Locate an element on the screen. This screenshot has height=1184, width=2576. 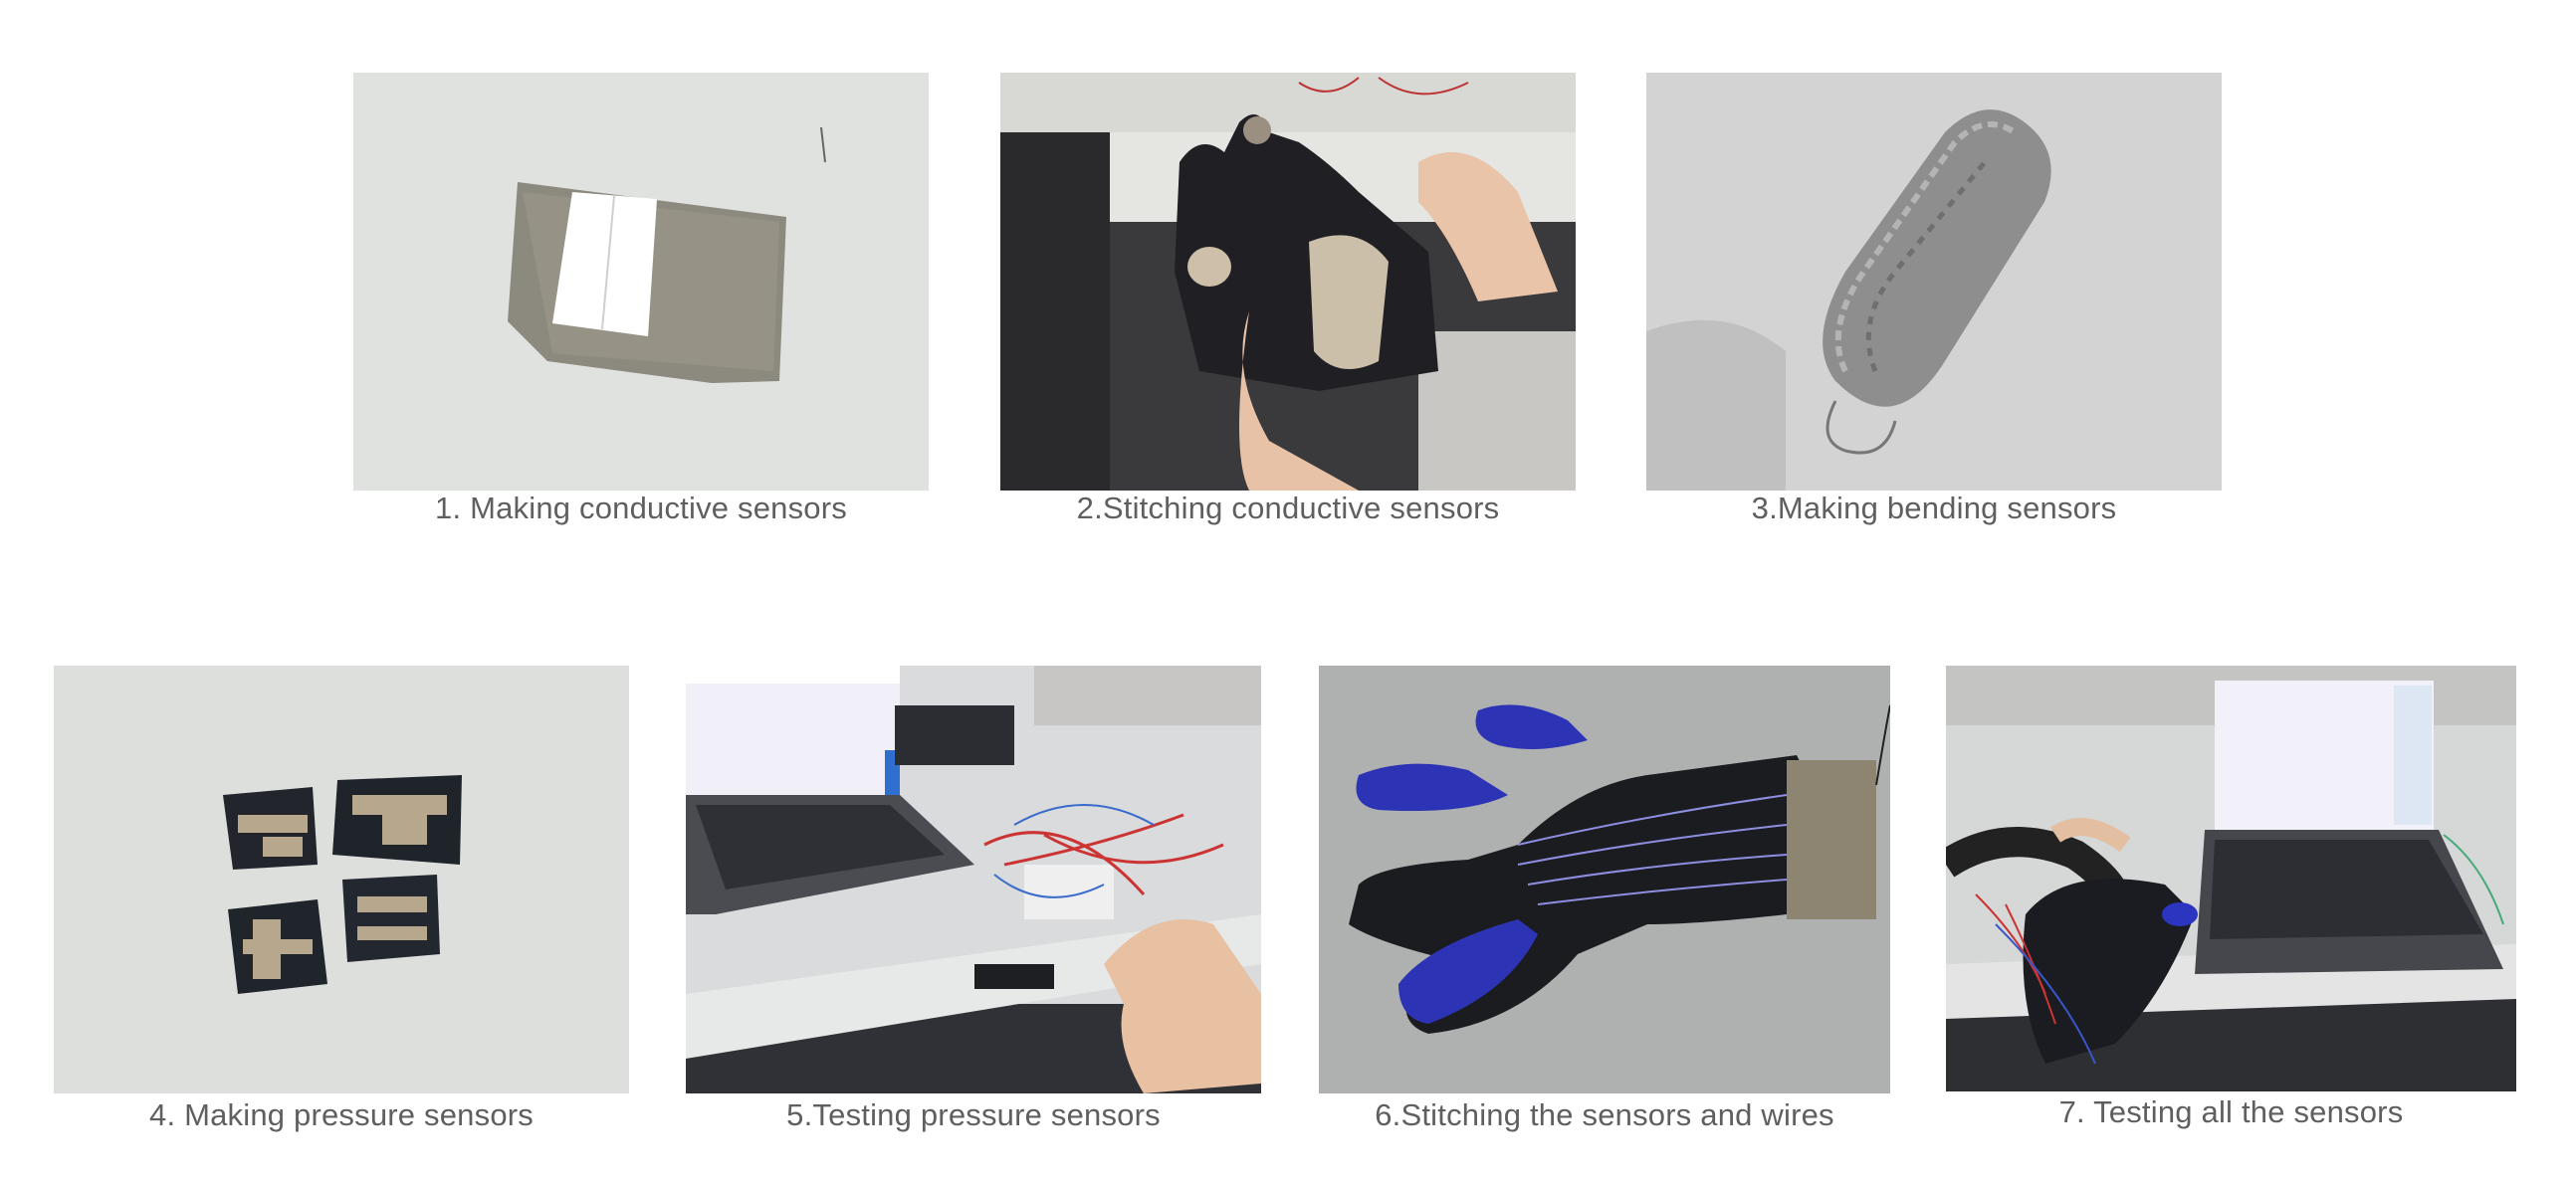
wired-glove-photo-icon is located at coordinates (1604, 879).